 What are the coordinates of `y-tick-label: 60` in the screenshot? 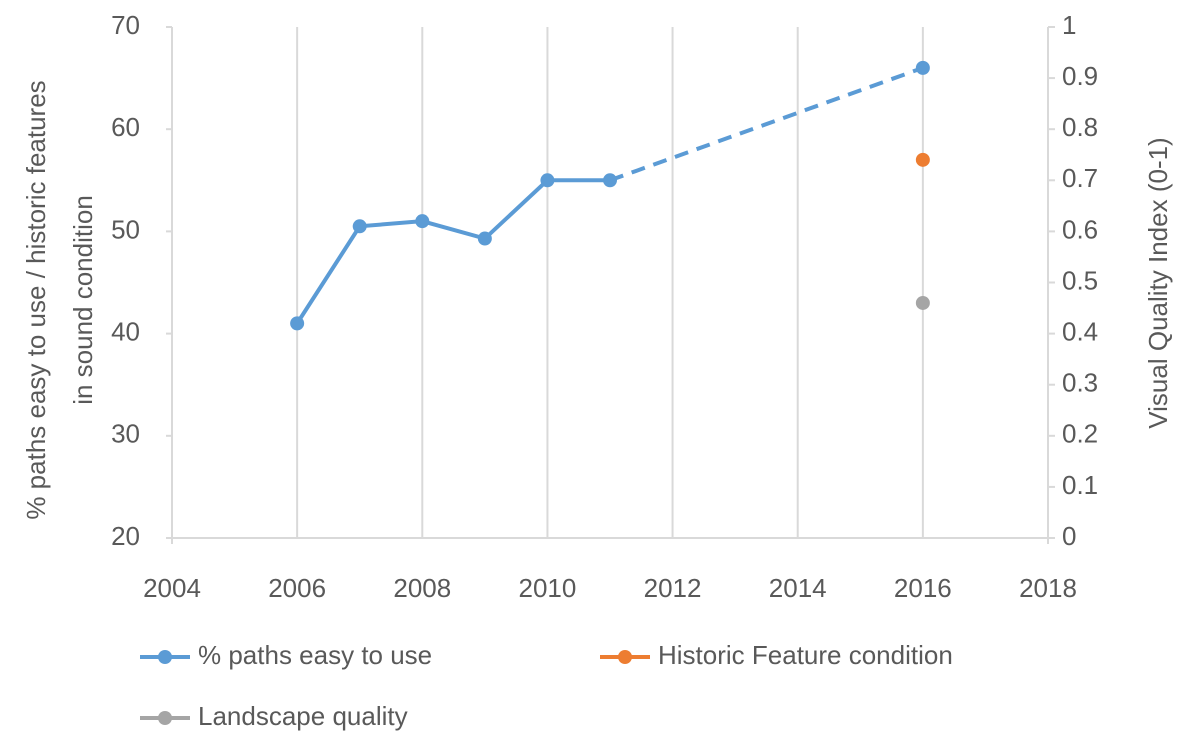 It's located at (125, 127).